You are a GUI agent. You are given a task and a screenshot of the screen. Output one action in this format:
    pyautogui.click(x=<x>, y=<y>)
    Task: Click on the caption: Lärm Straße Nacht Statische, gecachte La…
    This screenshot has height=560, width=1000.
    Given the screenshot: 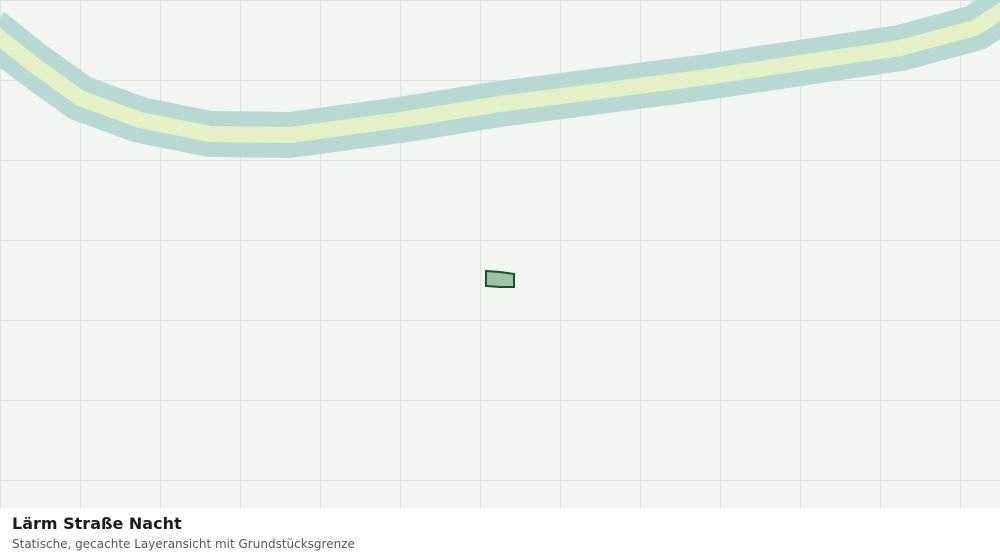 What is the action you would take?
    pyautogui.click(x=500, y=534)
    